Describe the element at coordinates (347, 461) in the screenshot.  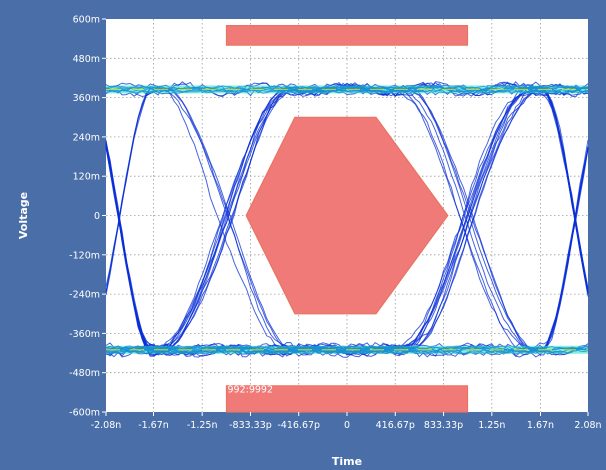
I see `x-axis-title: Time` at that location.